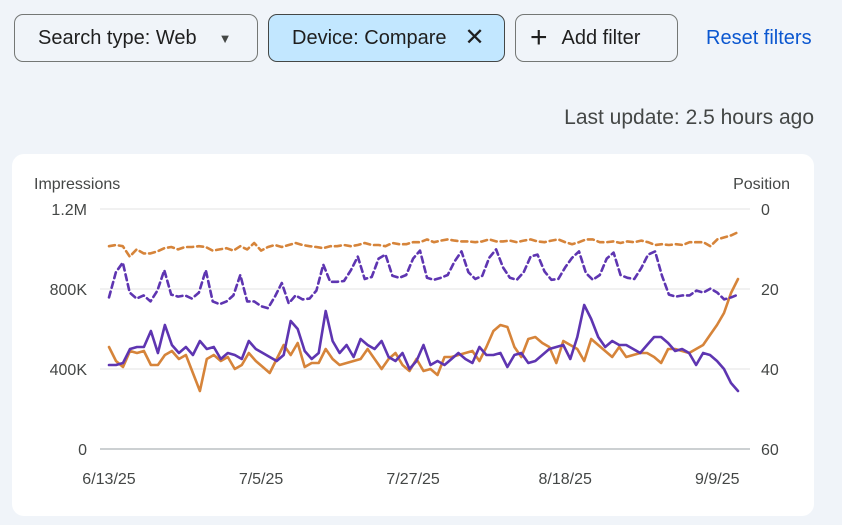 This screenshot has width=842, height=525. I want to click on plus-icon: +, so click(539, 37).